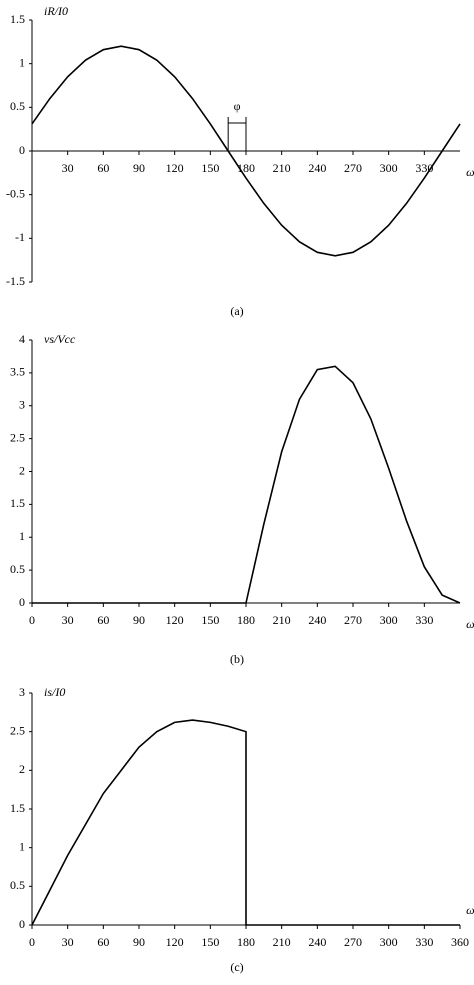 The image size is (474, 985). What do you see at coordinates (236, 311) in the screenshot?
I see `panel-label: (a)` at bounding box center [236, 311].